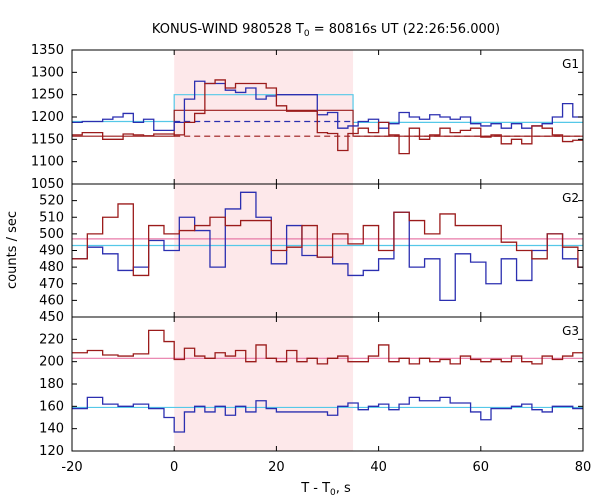 The width and height of the screenshot is (600, 500). Describe the element at coordinates (47, 162) in the screenshot. I see `y-tick-label: 1100` at that location.